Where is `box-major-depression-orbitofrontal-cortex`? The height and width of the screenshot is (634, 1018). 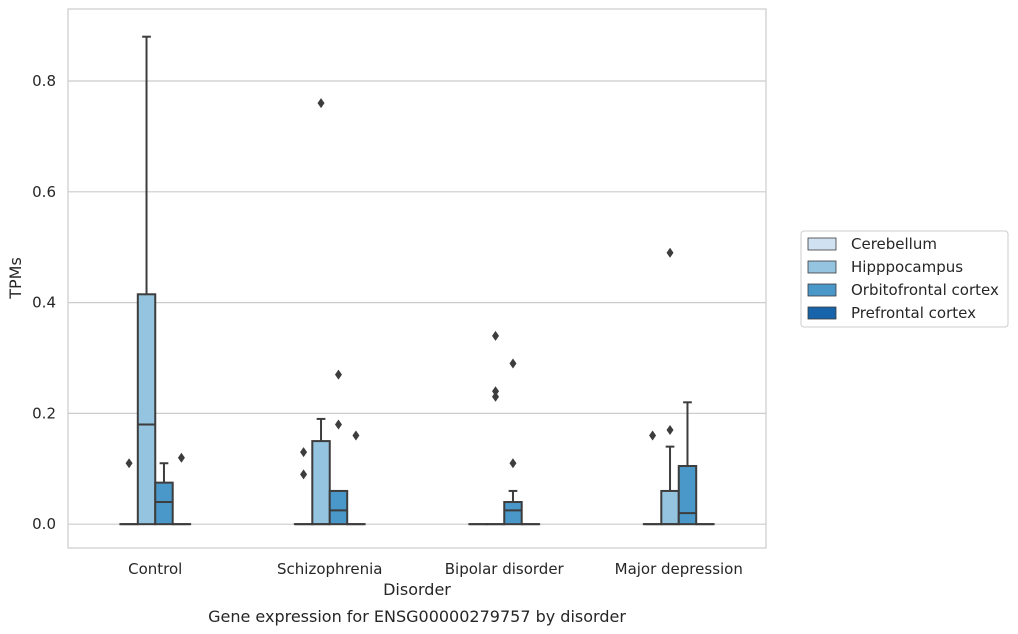 box-major-depression-orbitofrontal-cortex is located at coordinates (687, 463).